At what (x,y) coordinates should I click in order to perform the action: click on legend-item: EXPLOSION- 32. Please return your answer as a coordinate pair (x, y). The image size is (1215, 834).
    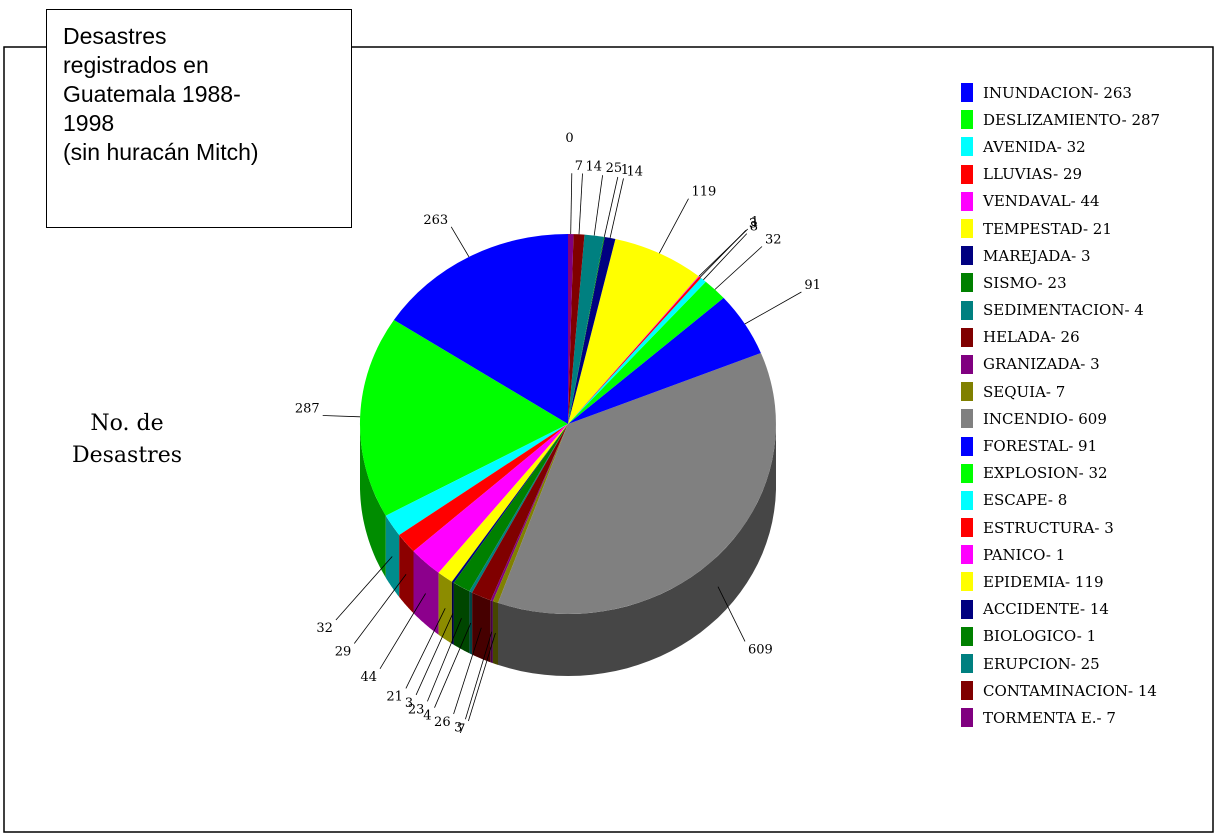
    Looking at the image, I should click on (1060, 473).